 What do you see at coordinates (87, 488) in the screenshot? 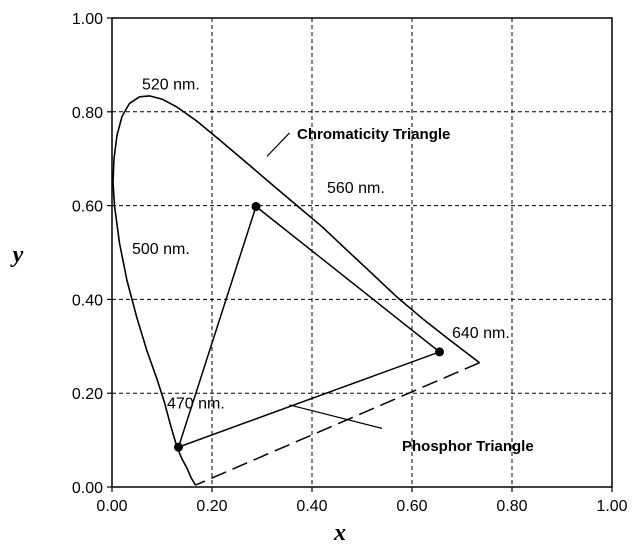
I see `y-tick-label: 0.00` at bounding box center [87, 488].